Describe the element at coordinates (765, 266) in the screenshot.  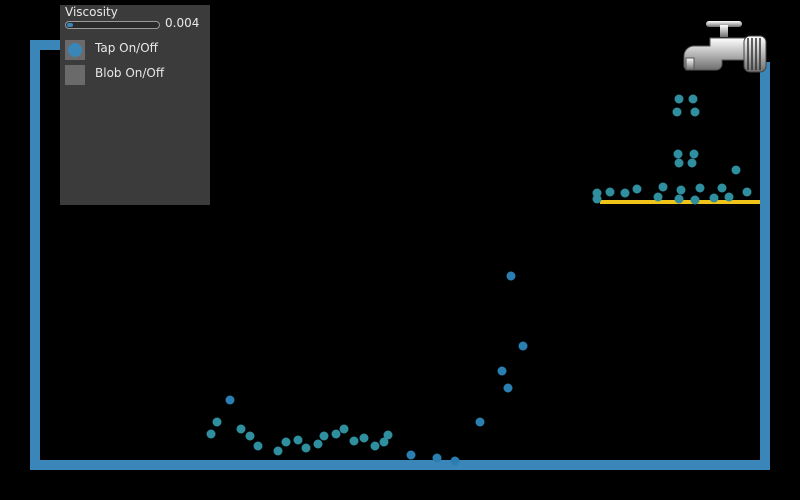
I see `right-wall` at that location.